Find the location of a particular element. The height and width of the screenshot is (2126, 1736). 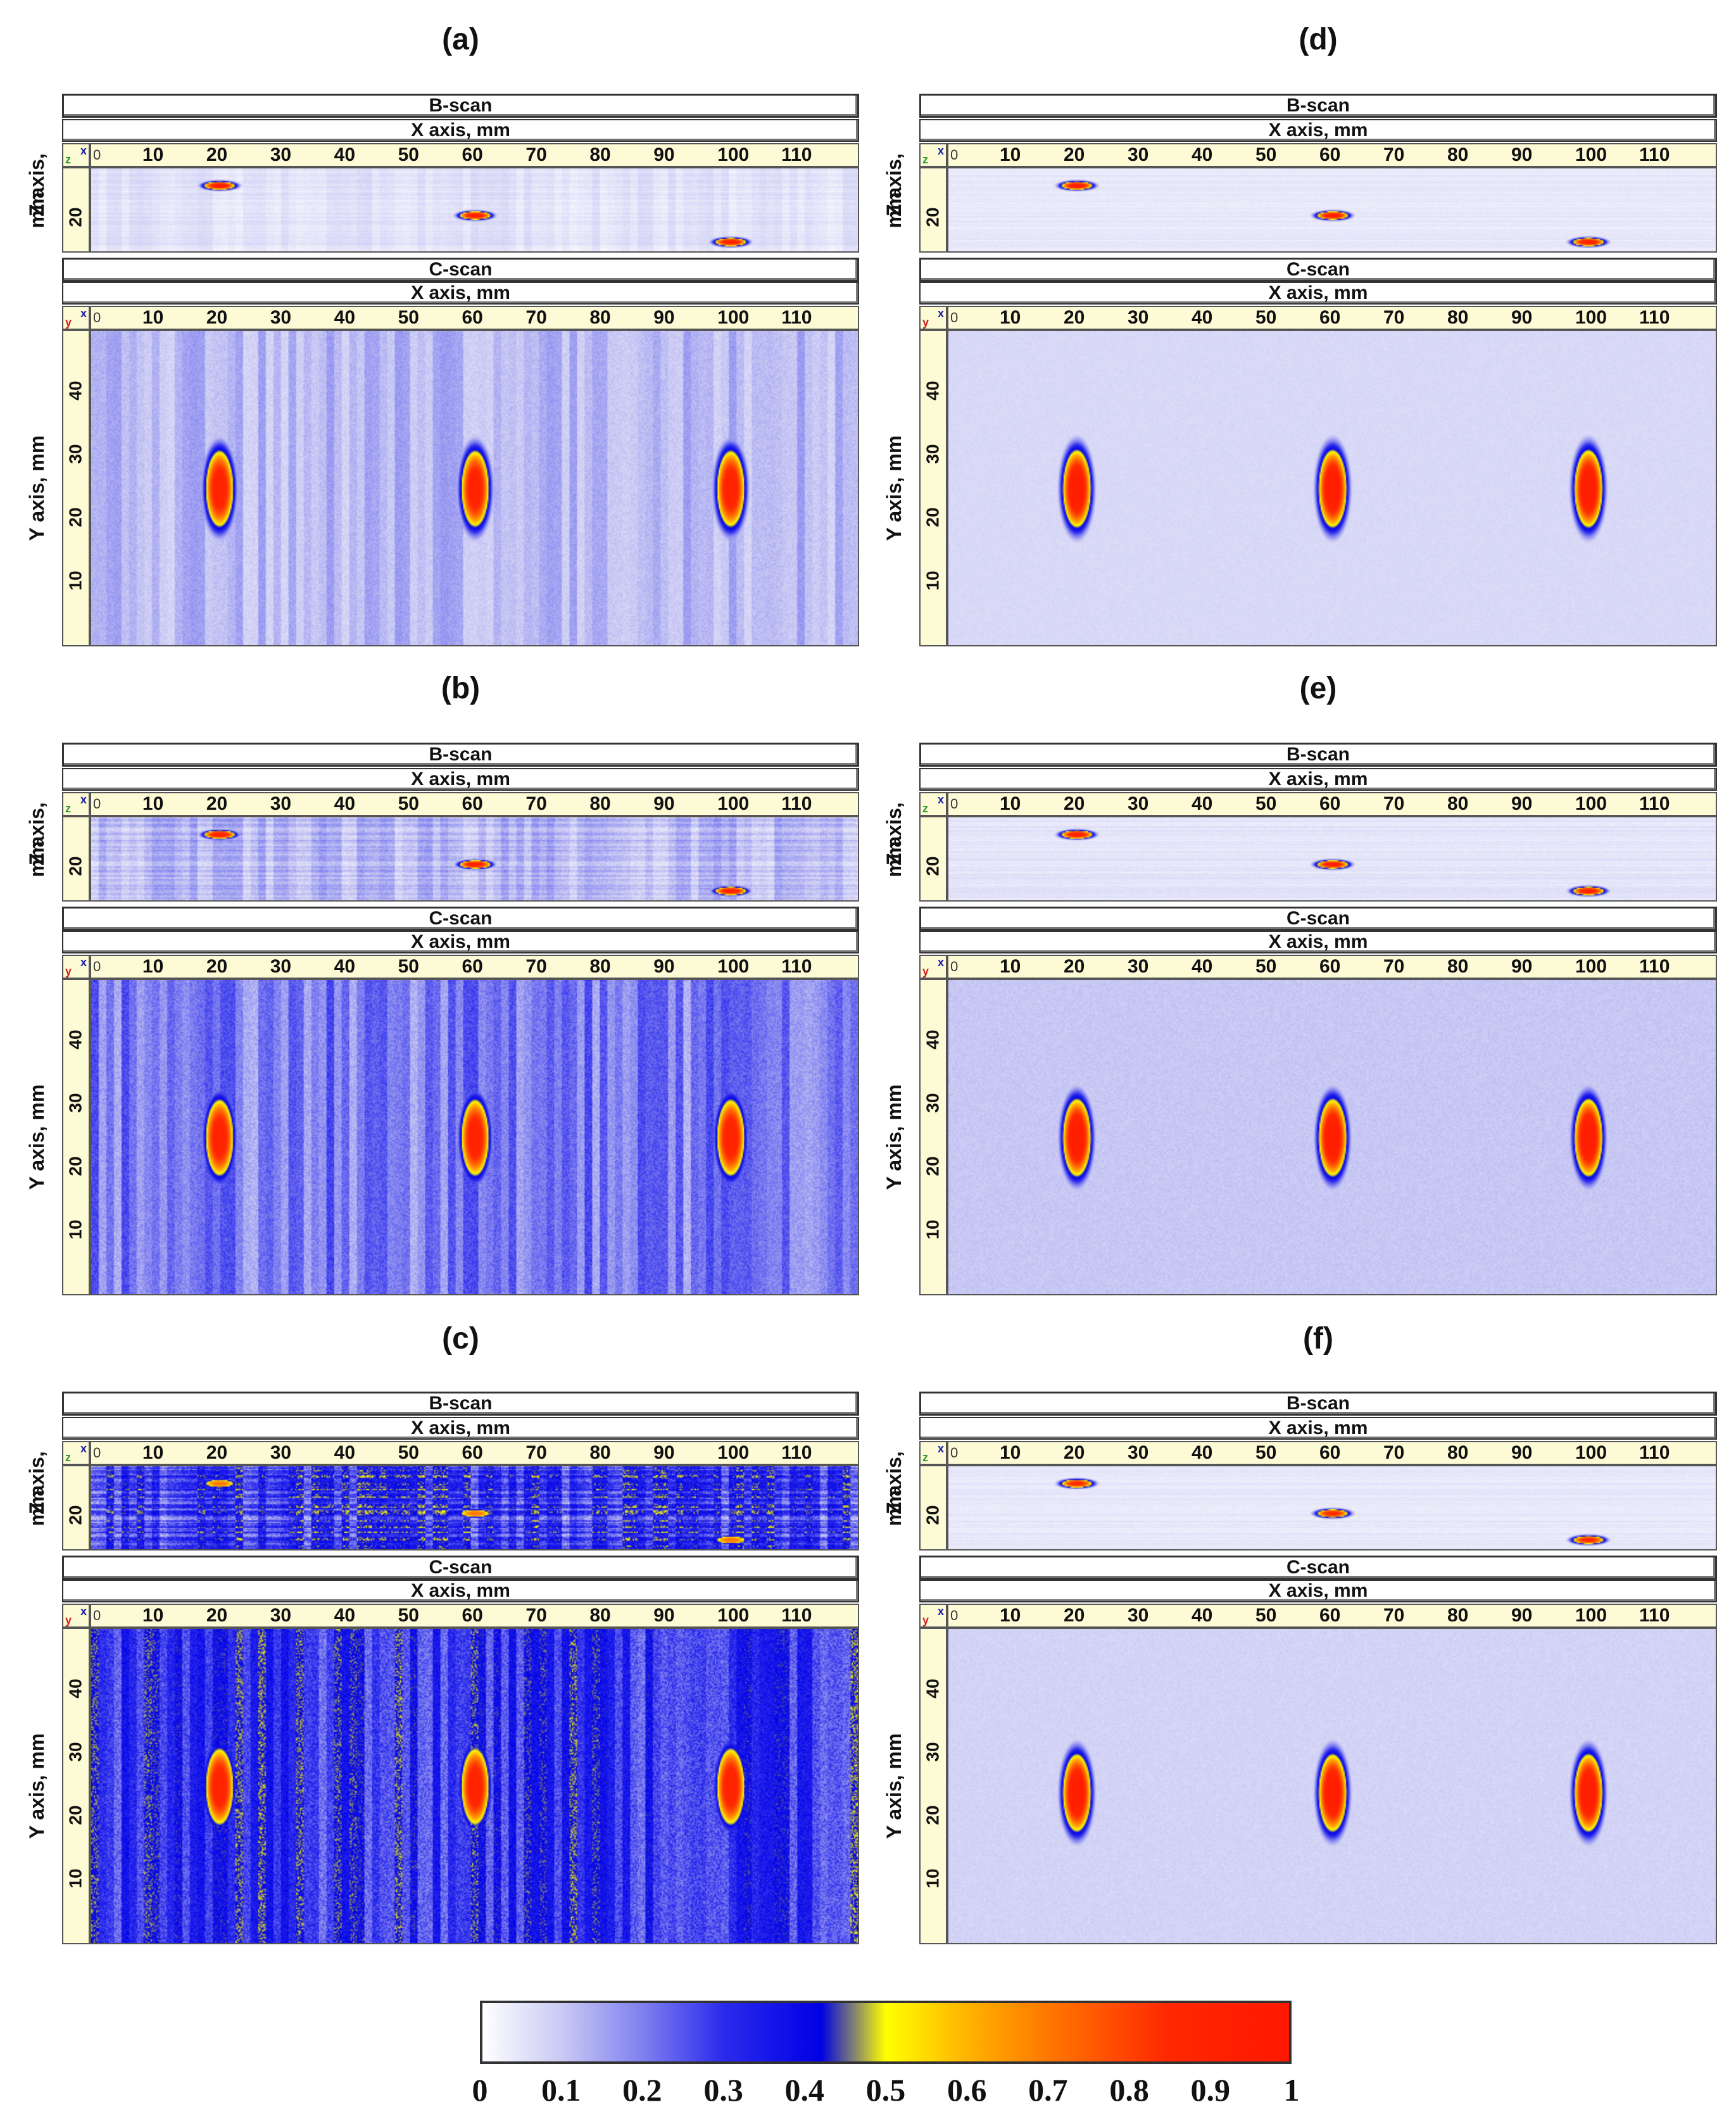

panel-d-bscan-x-tick-label: 80 is located at coordinates (1458, 155).